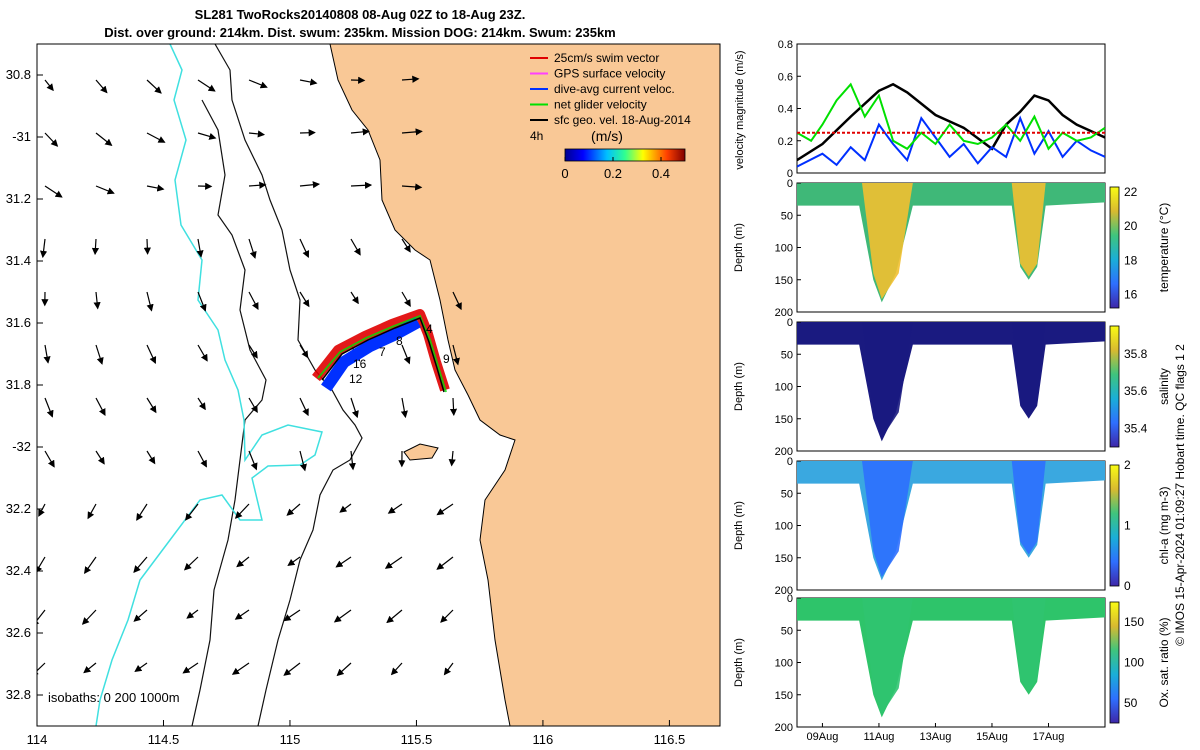 The width and height of the screenshot is (1200, 750). What do you see at coordinates (609, 74) in the screenshot?
I see `legend-label: GPS surface velocity` at bounding box center [609, 74].